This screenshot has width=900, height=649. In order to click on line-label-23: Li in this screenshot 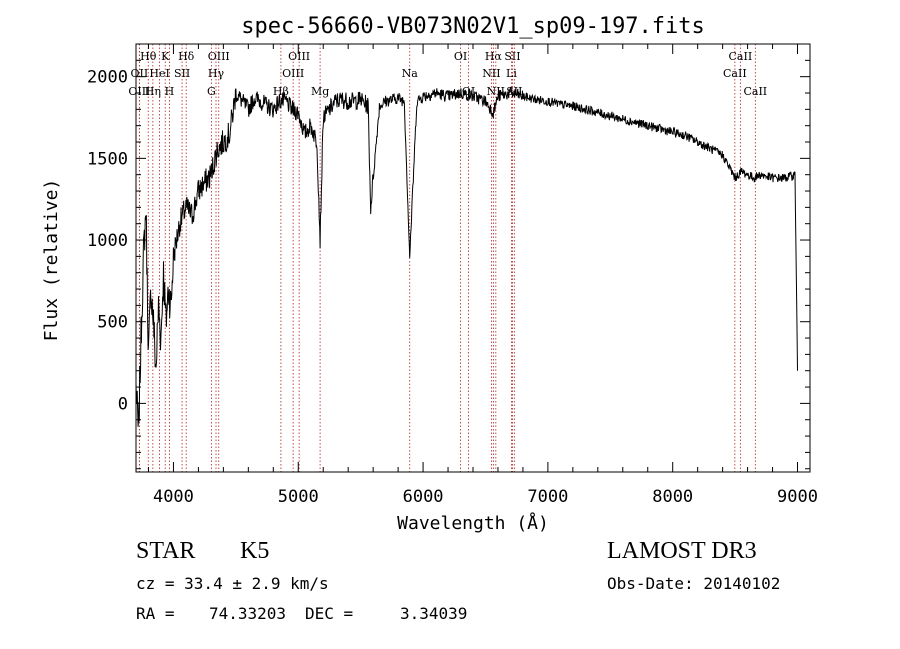, I will do `click(511, 73)`.